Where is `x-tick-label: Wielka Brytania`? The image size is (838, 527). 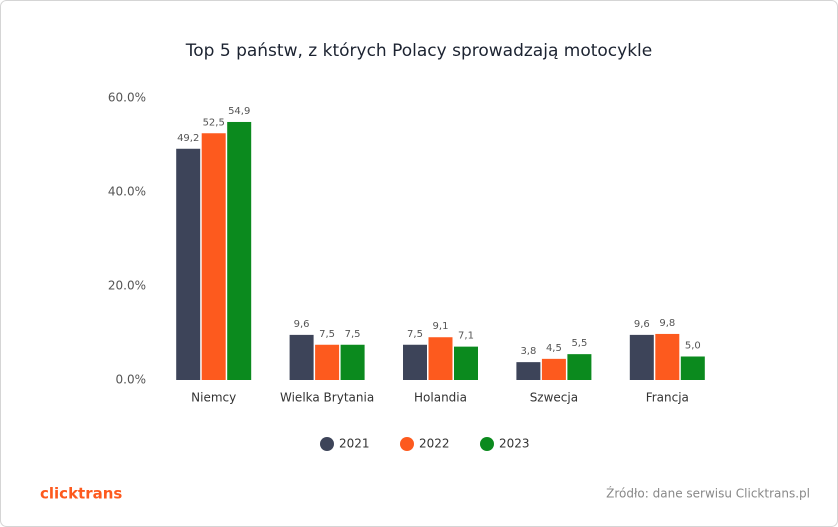 x-tick-label: Wielka Brytania is located at coordinates (327, 398).